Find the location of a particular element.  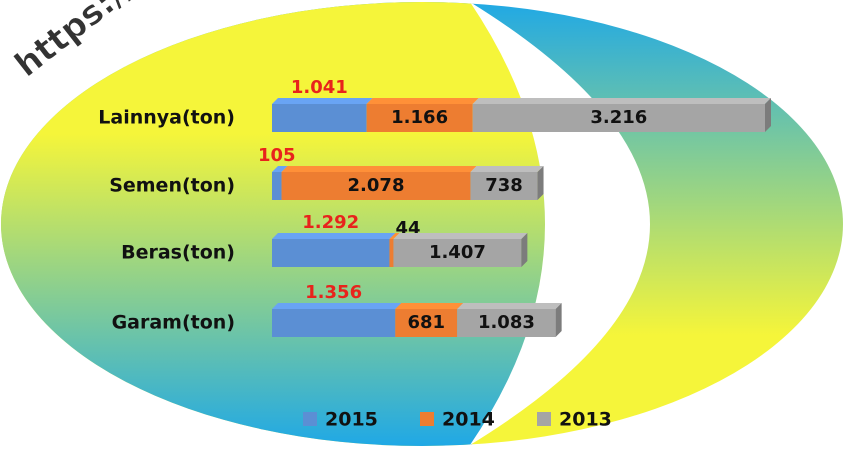

category-label: Lainnya(ton) is located at coordinates (166, 118).